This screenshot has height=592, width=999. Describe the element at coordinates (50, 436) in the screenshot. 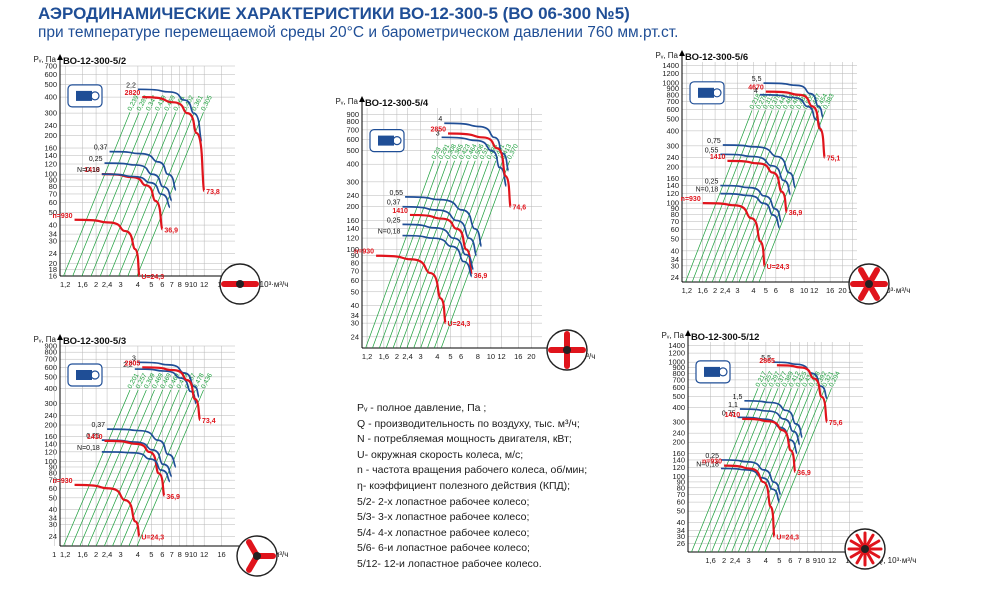

I see `y-tick-label: 160` at that location.